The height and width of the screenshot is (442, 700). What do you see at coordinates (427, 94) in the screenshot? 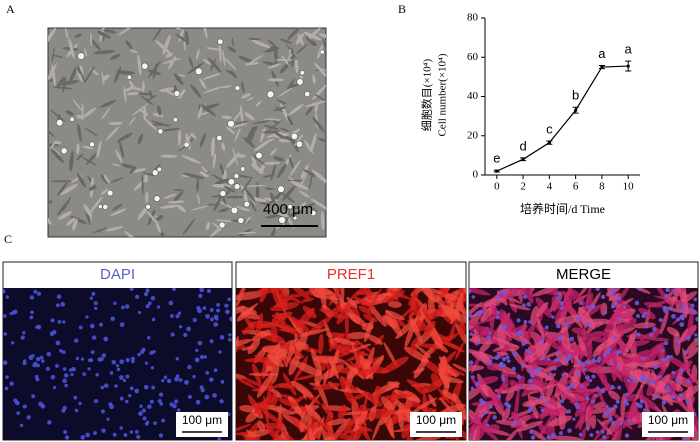
I see `y-axis-label: 细胞数目(×10⁴)` at bounding box center [427, 94].